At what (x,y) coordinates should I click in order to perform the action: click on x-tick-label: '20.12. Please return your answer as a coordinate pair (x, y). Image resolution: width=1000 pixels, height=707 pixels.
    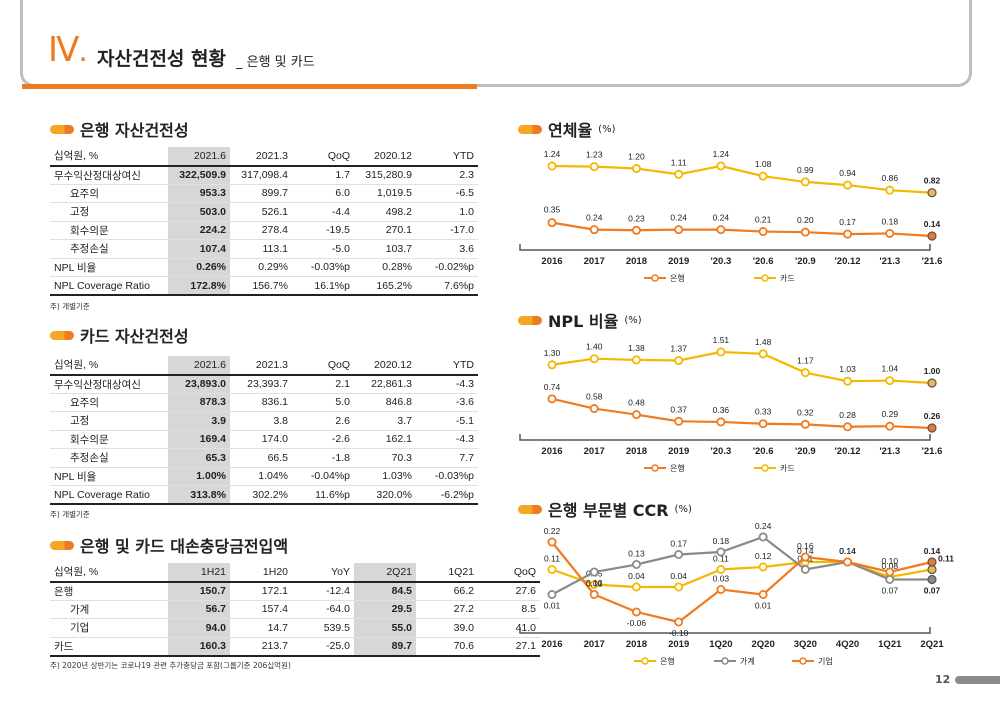
    Looking at the image, I should click on (848, 261).